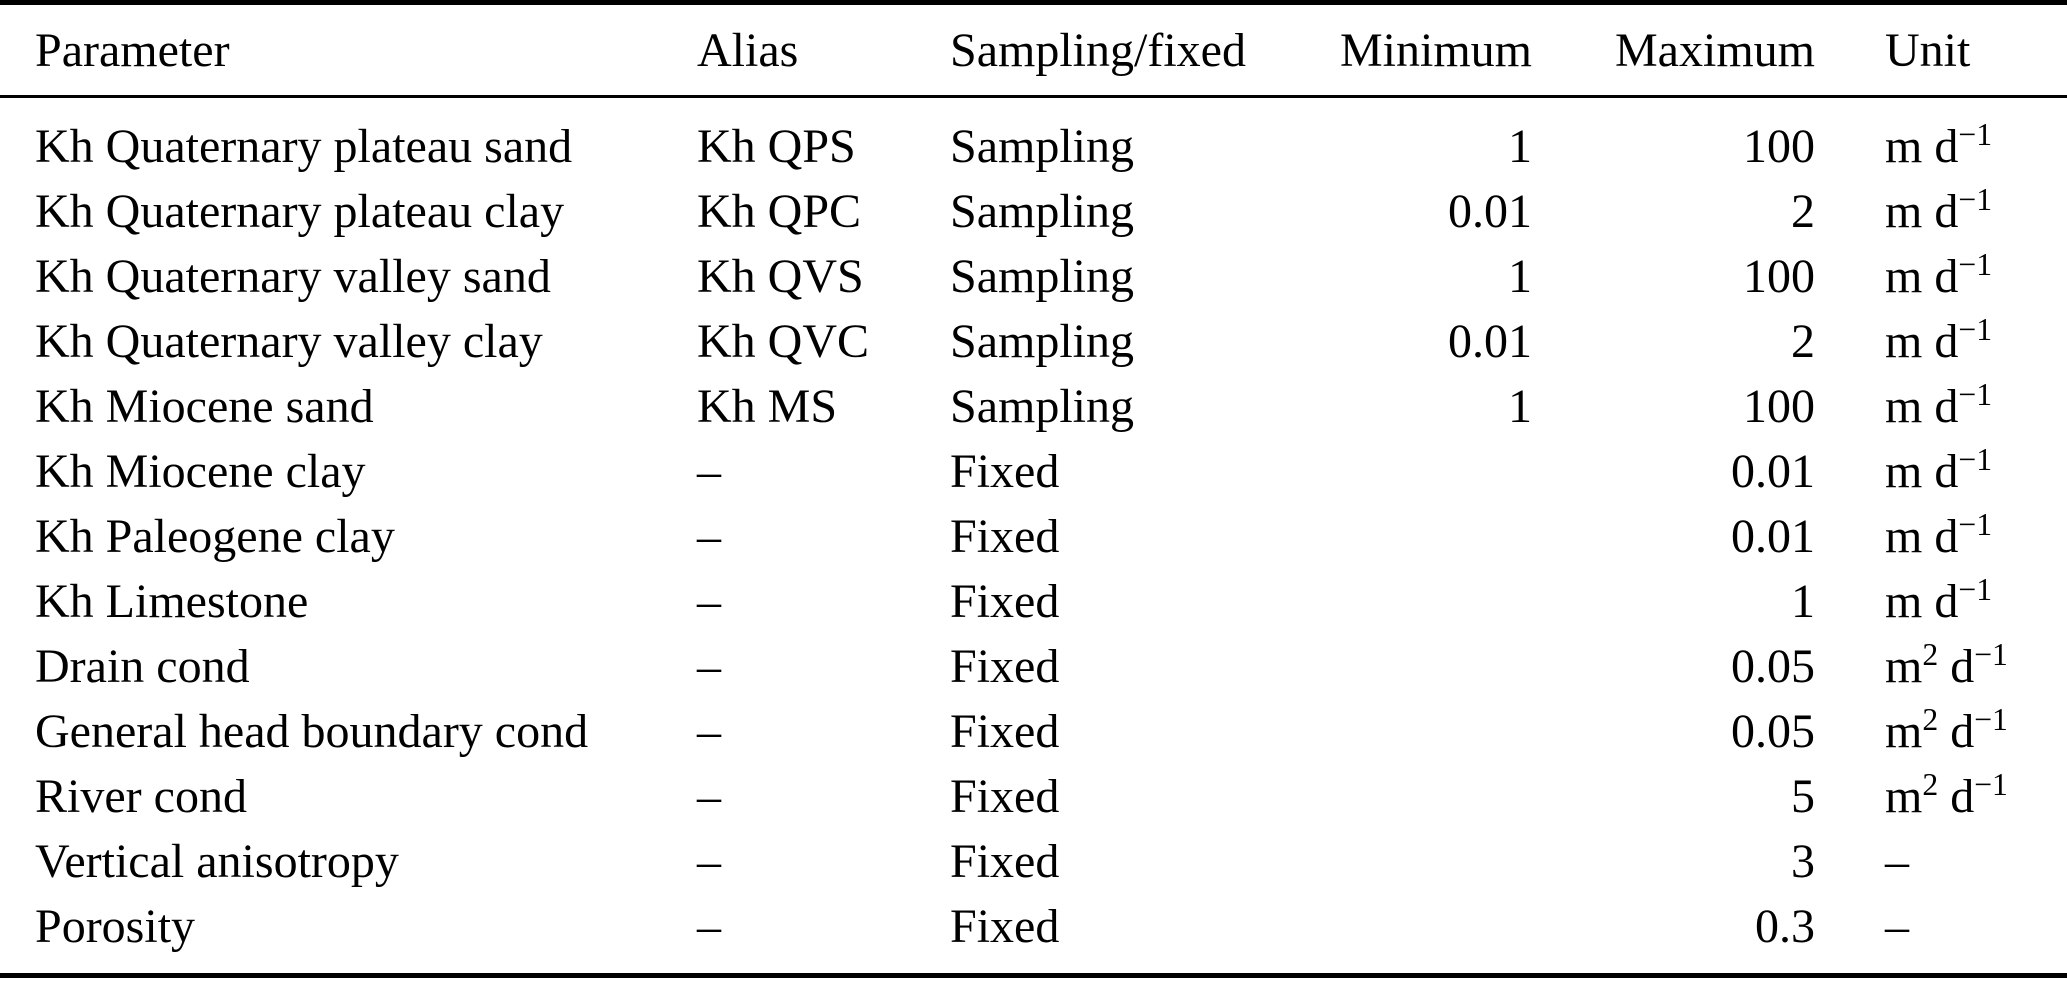 This screenshot has width=2067, height=992. What do you see at coordinates (141, 796) in the screenshot?
I see `parameter-cell: River cond` at bounding box center [141, 796].